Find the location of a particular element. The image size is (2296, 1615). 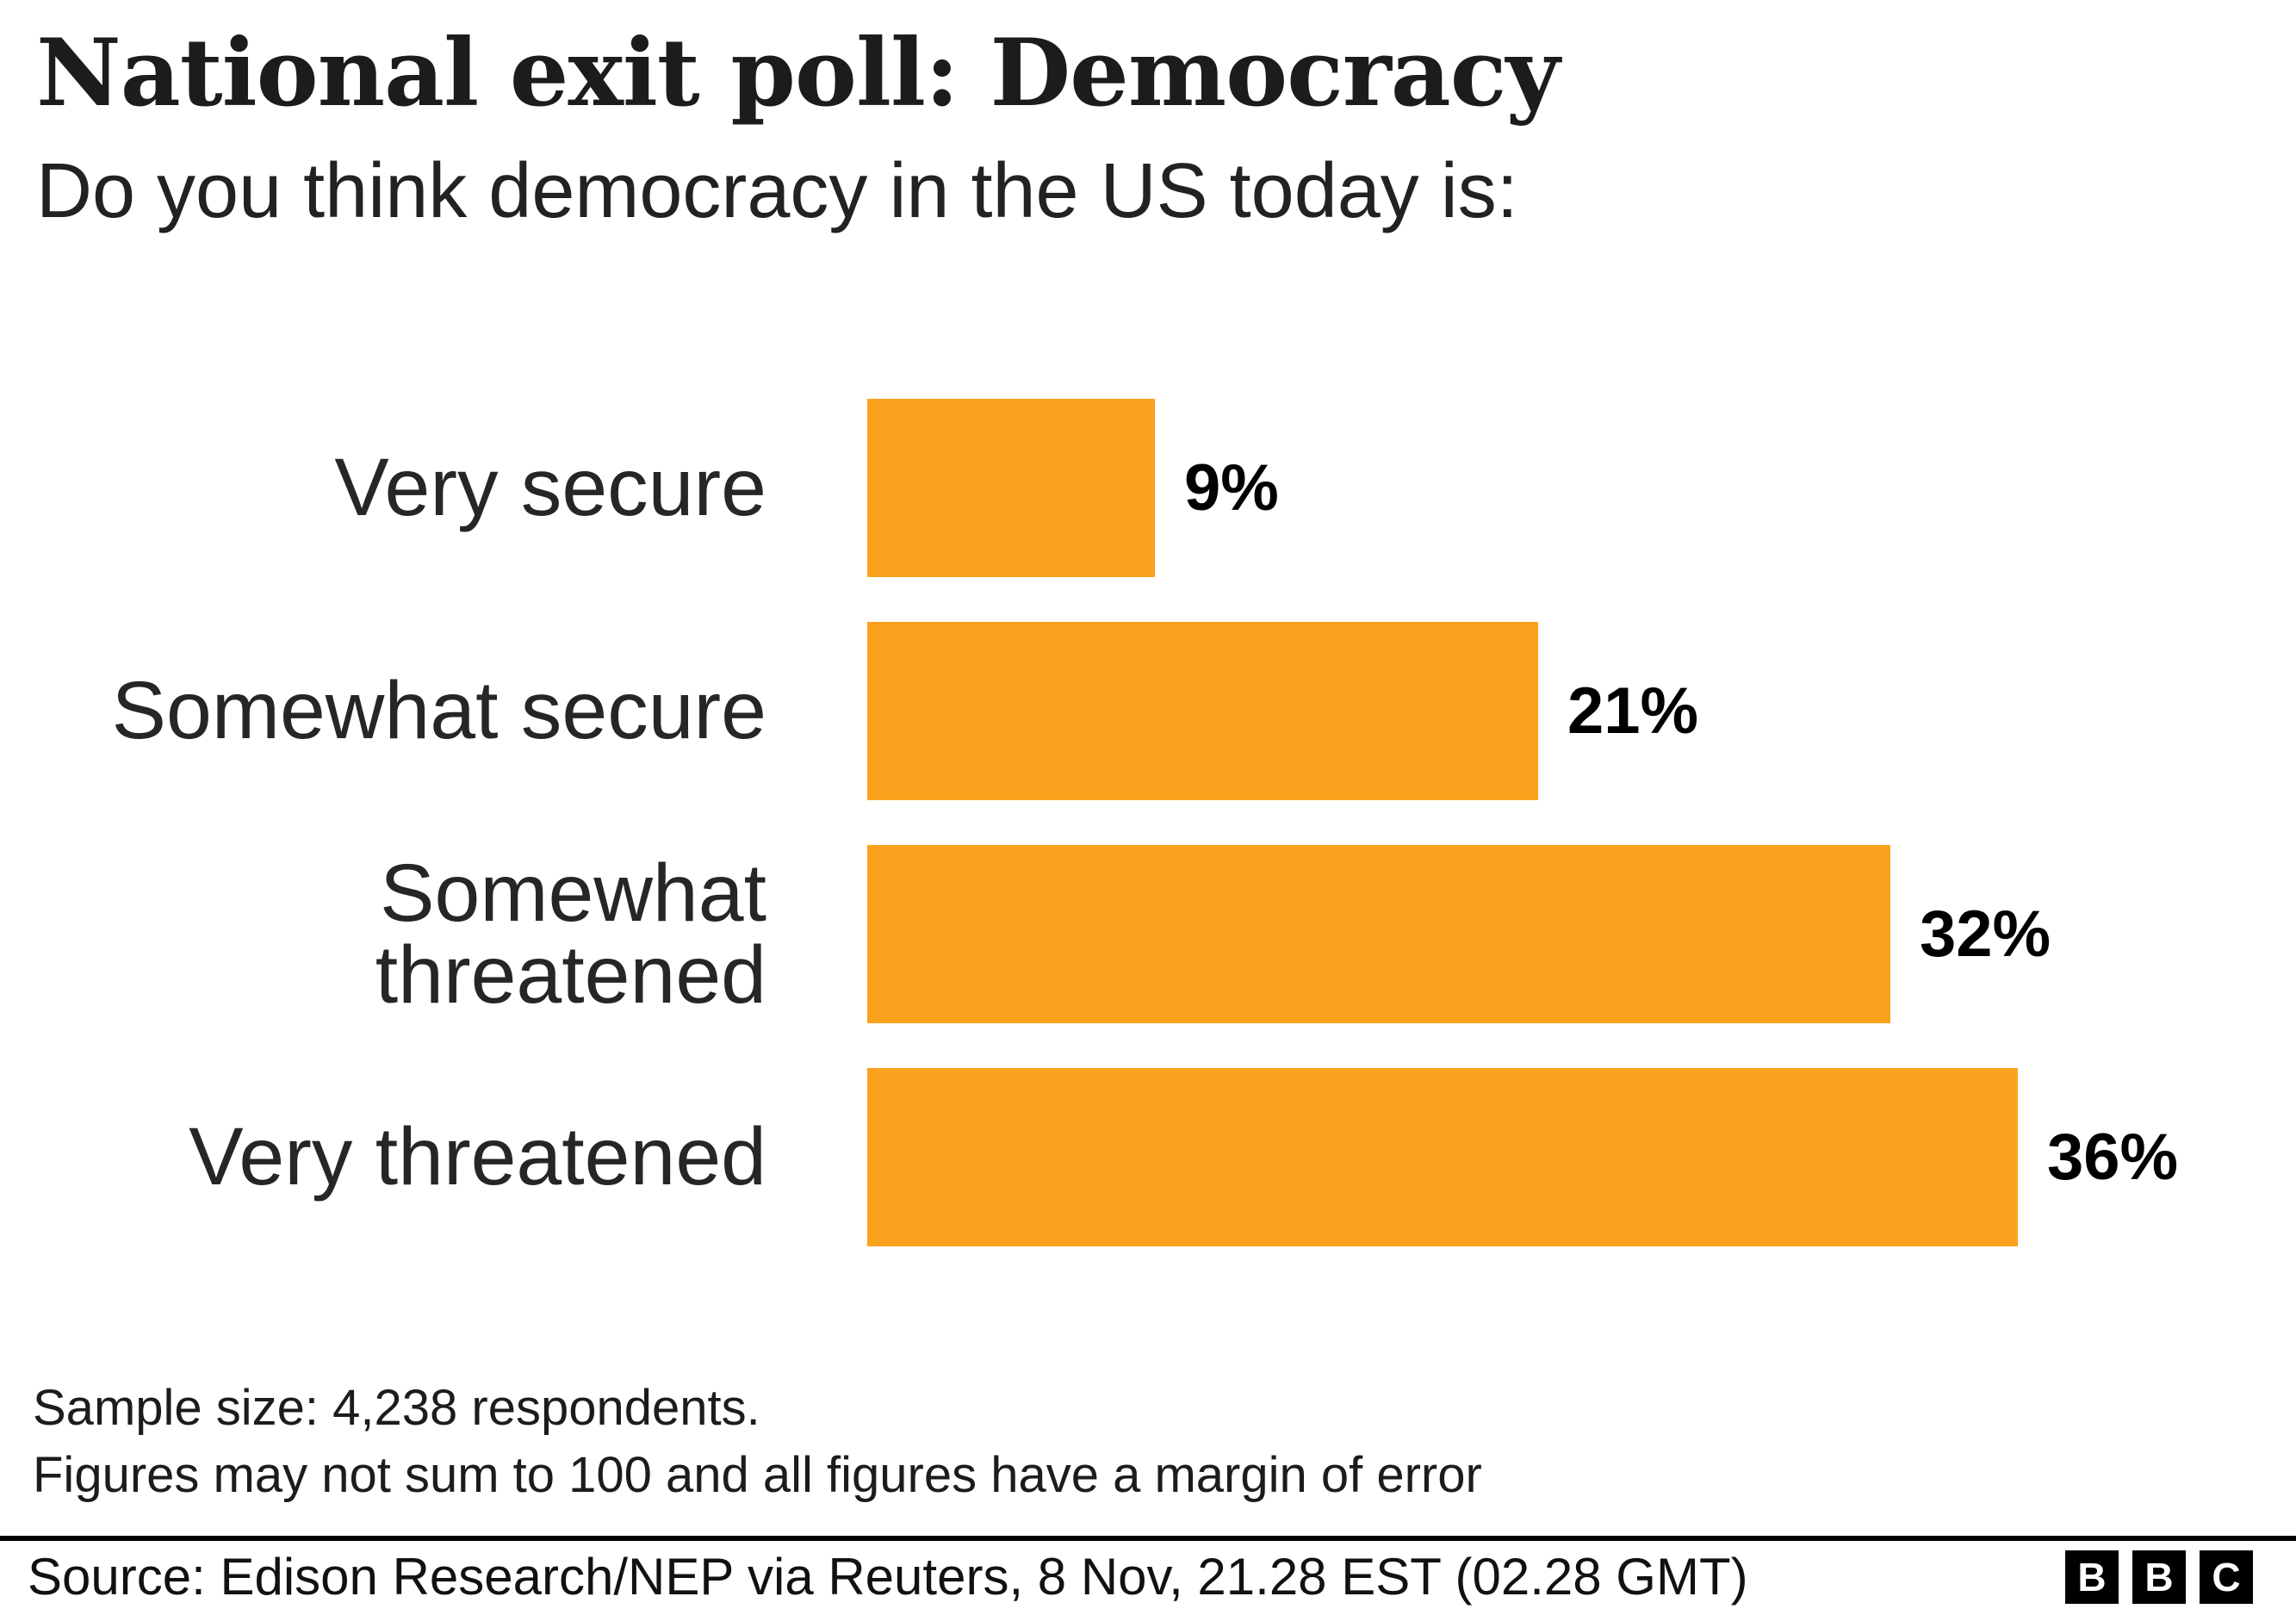

bar-row: Very threatened 36% is located at coordinates (1148, 1157).